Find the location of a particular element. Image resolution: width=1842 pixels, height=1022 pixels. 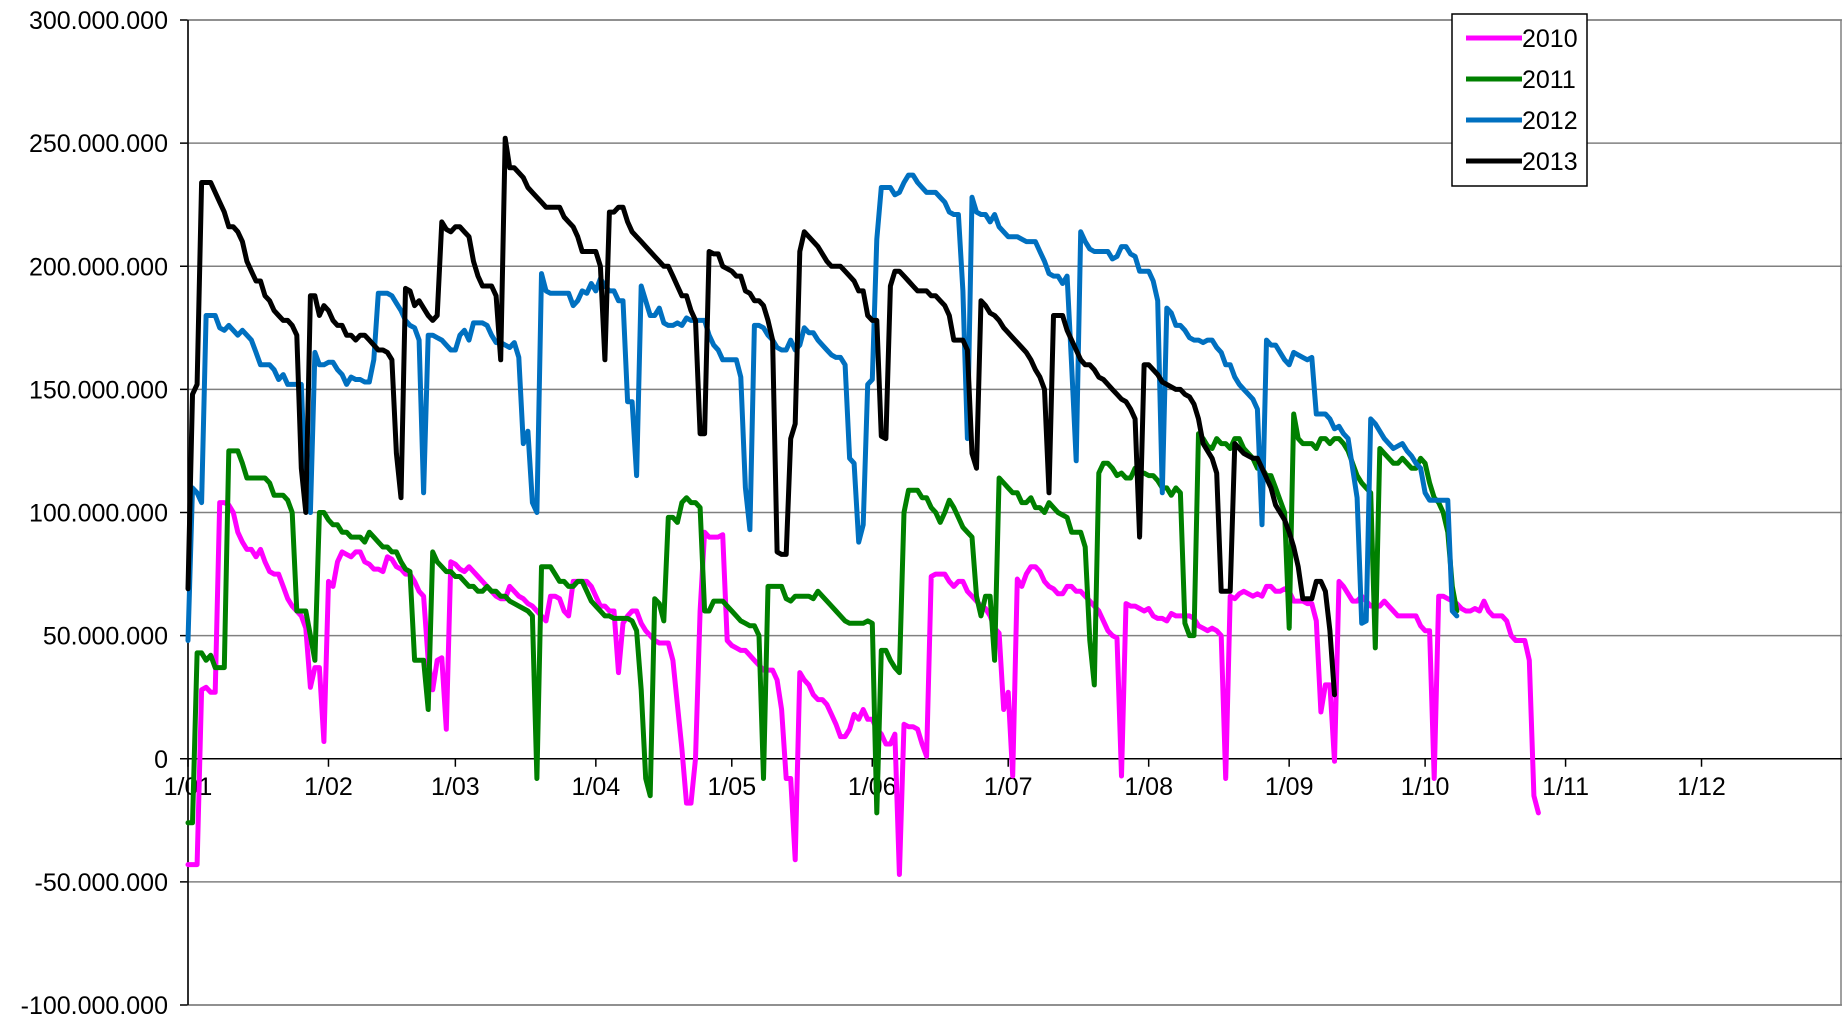

x-tick-label: 1/08 is located at coordinates (1148, 787).